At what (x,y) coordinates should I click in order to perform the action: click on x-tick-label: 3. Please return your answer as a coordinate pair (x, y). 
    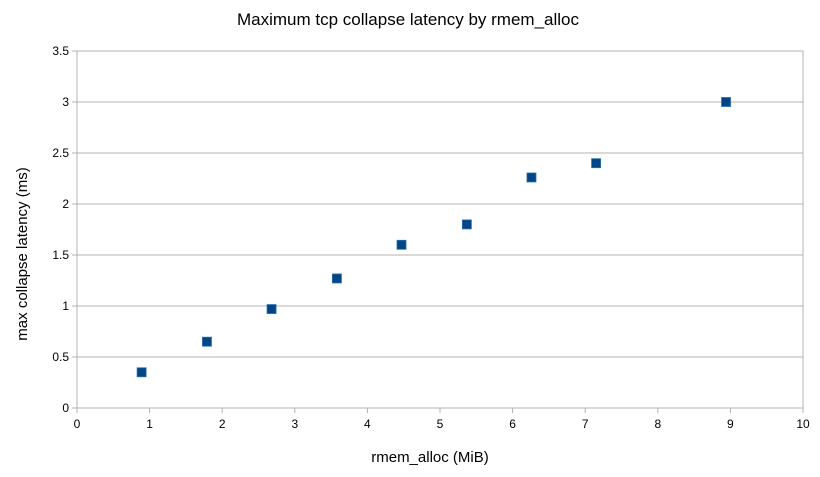
    Looking at the image, I should click on (294, 424).